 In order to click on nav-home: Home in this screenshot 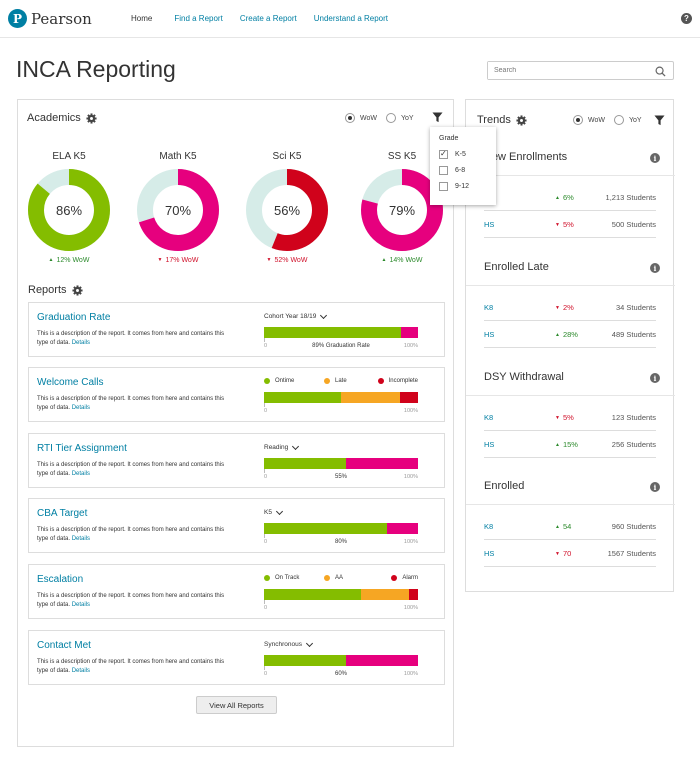, I will do `click(142, 18)`.